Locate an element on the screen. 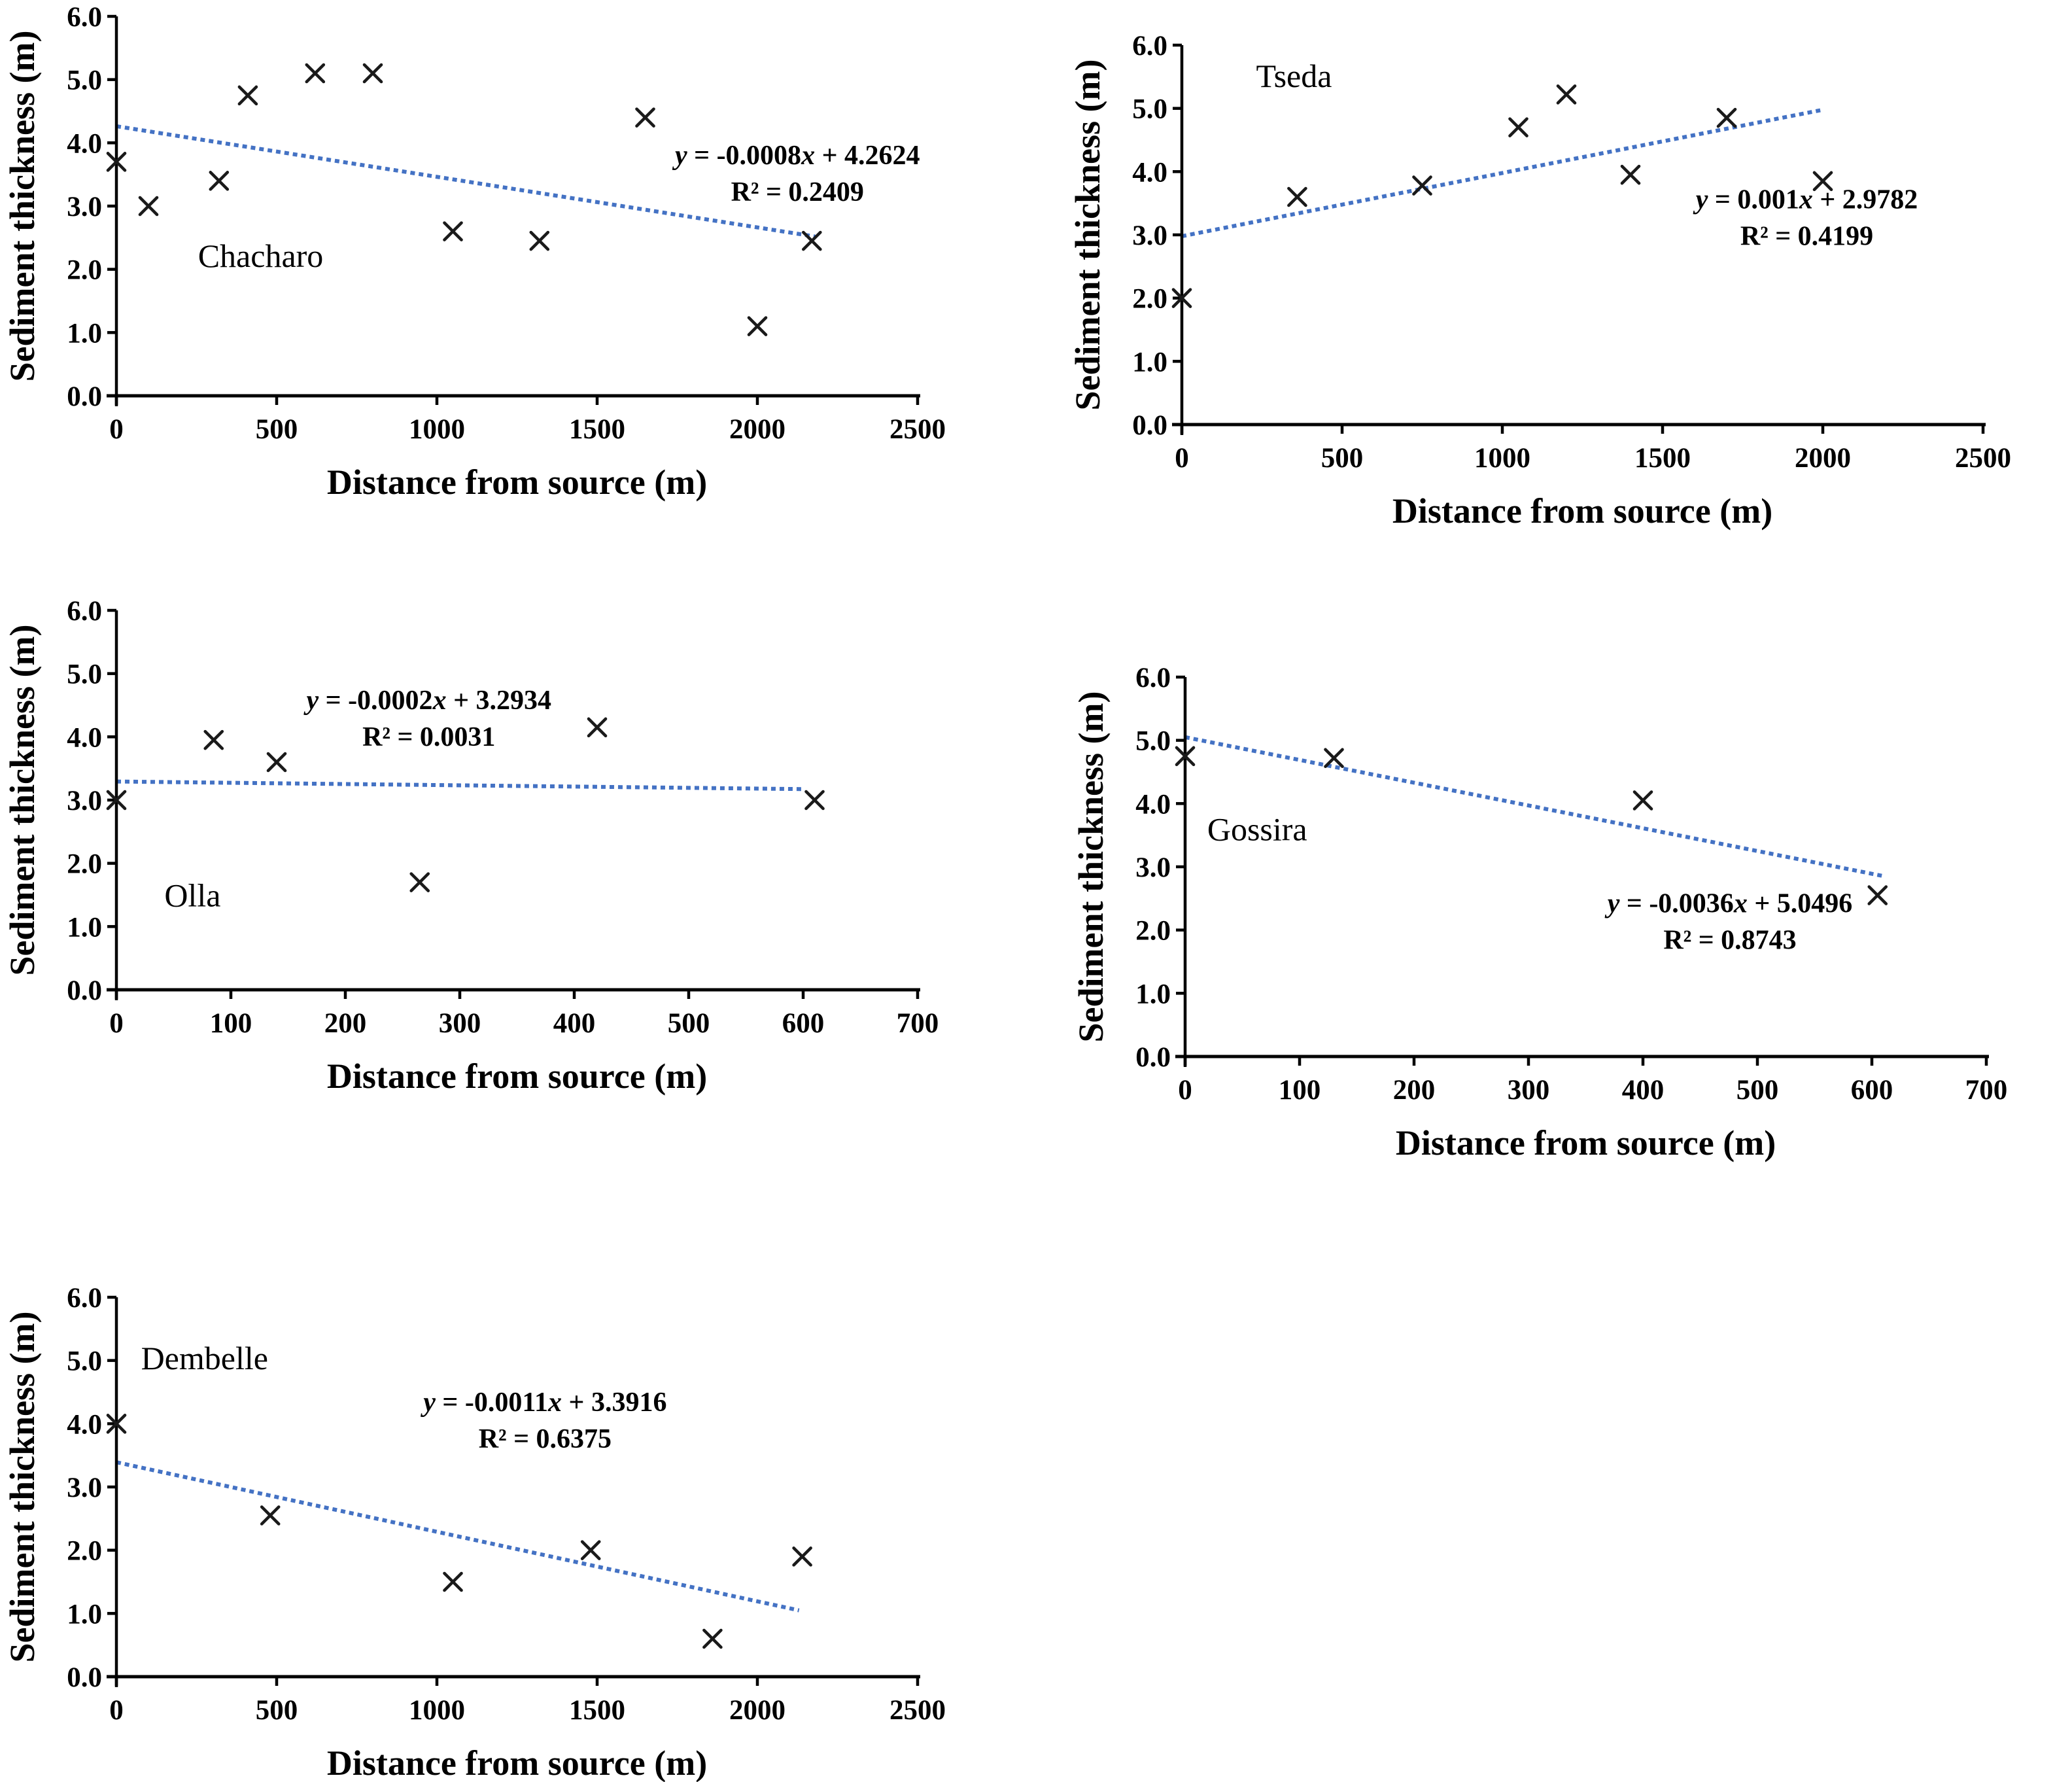 The width and height of the screenshot is (2072, 1782). r-squared-label: R² = 0.8743 is located at coordinates (1730, 941).